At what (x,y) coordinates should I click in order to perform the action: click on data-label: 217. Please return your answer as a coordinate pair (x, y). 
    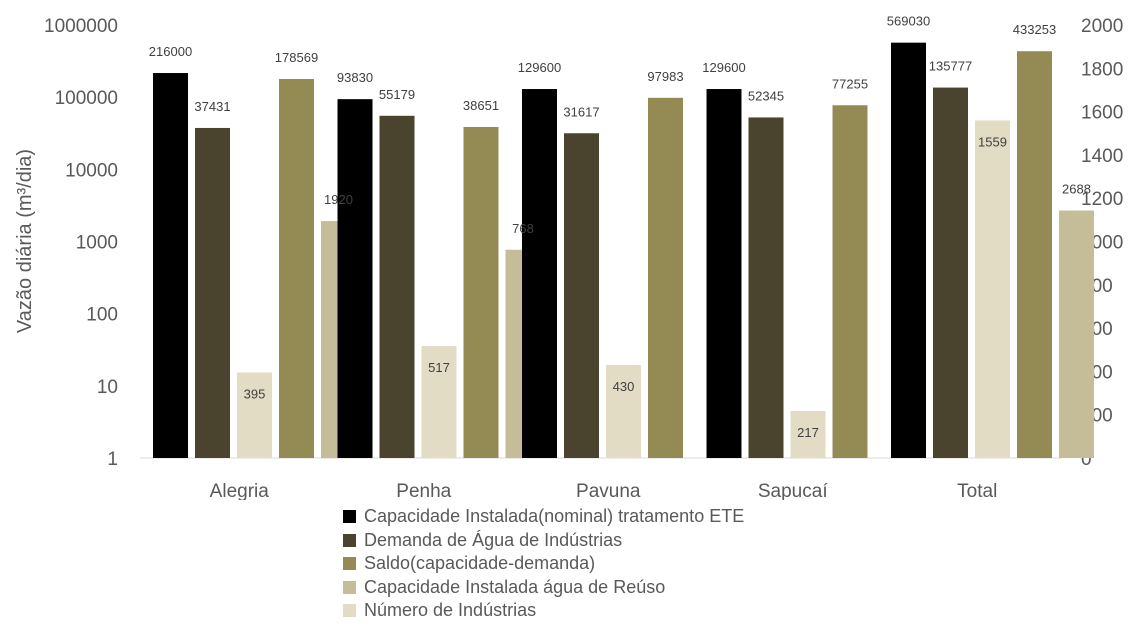
    Looking at the image, I should click on (808, 432).